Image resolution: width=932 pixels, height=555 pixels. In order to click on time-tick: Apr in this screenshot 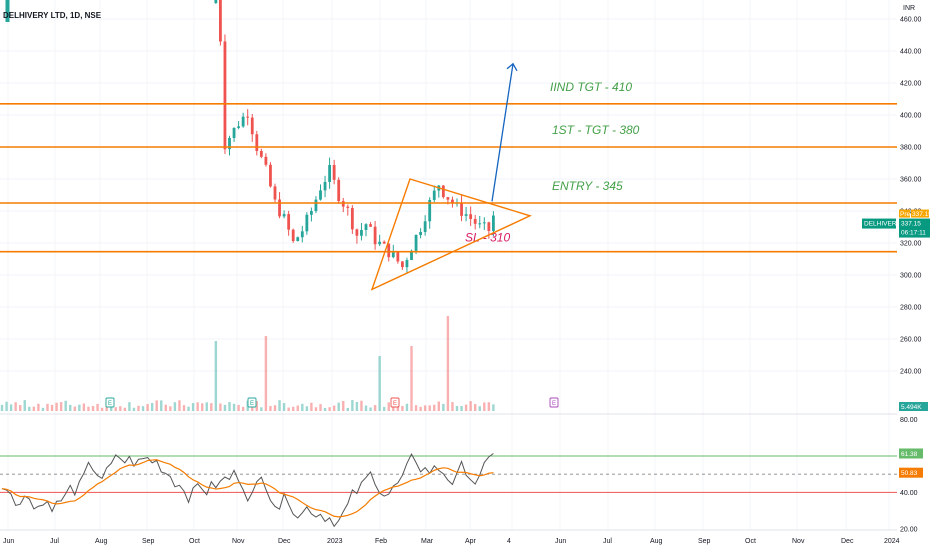, I will do `click(471, 541)`.